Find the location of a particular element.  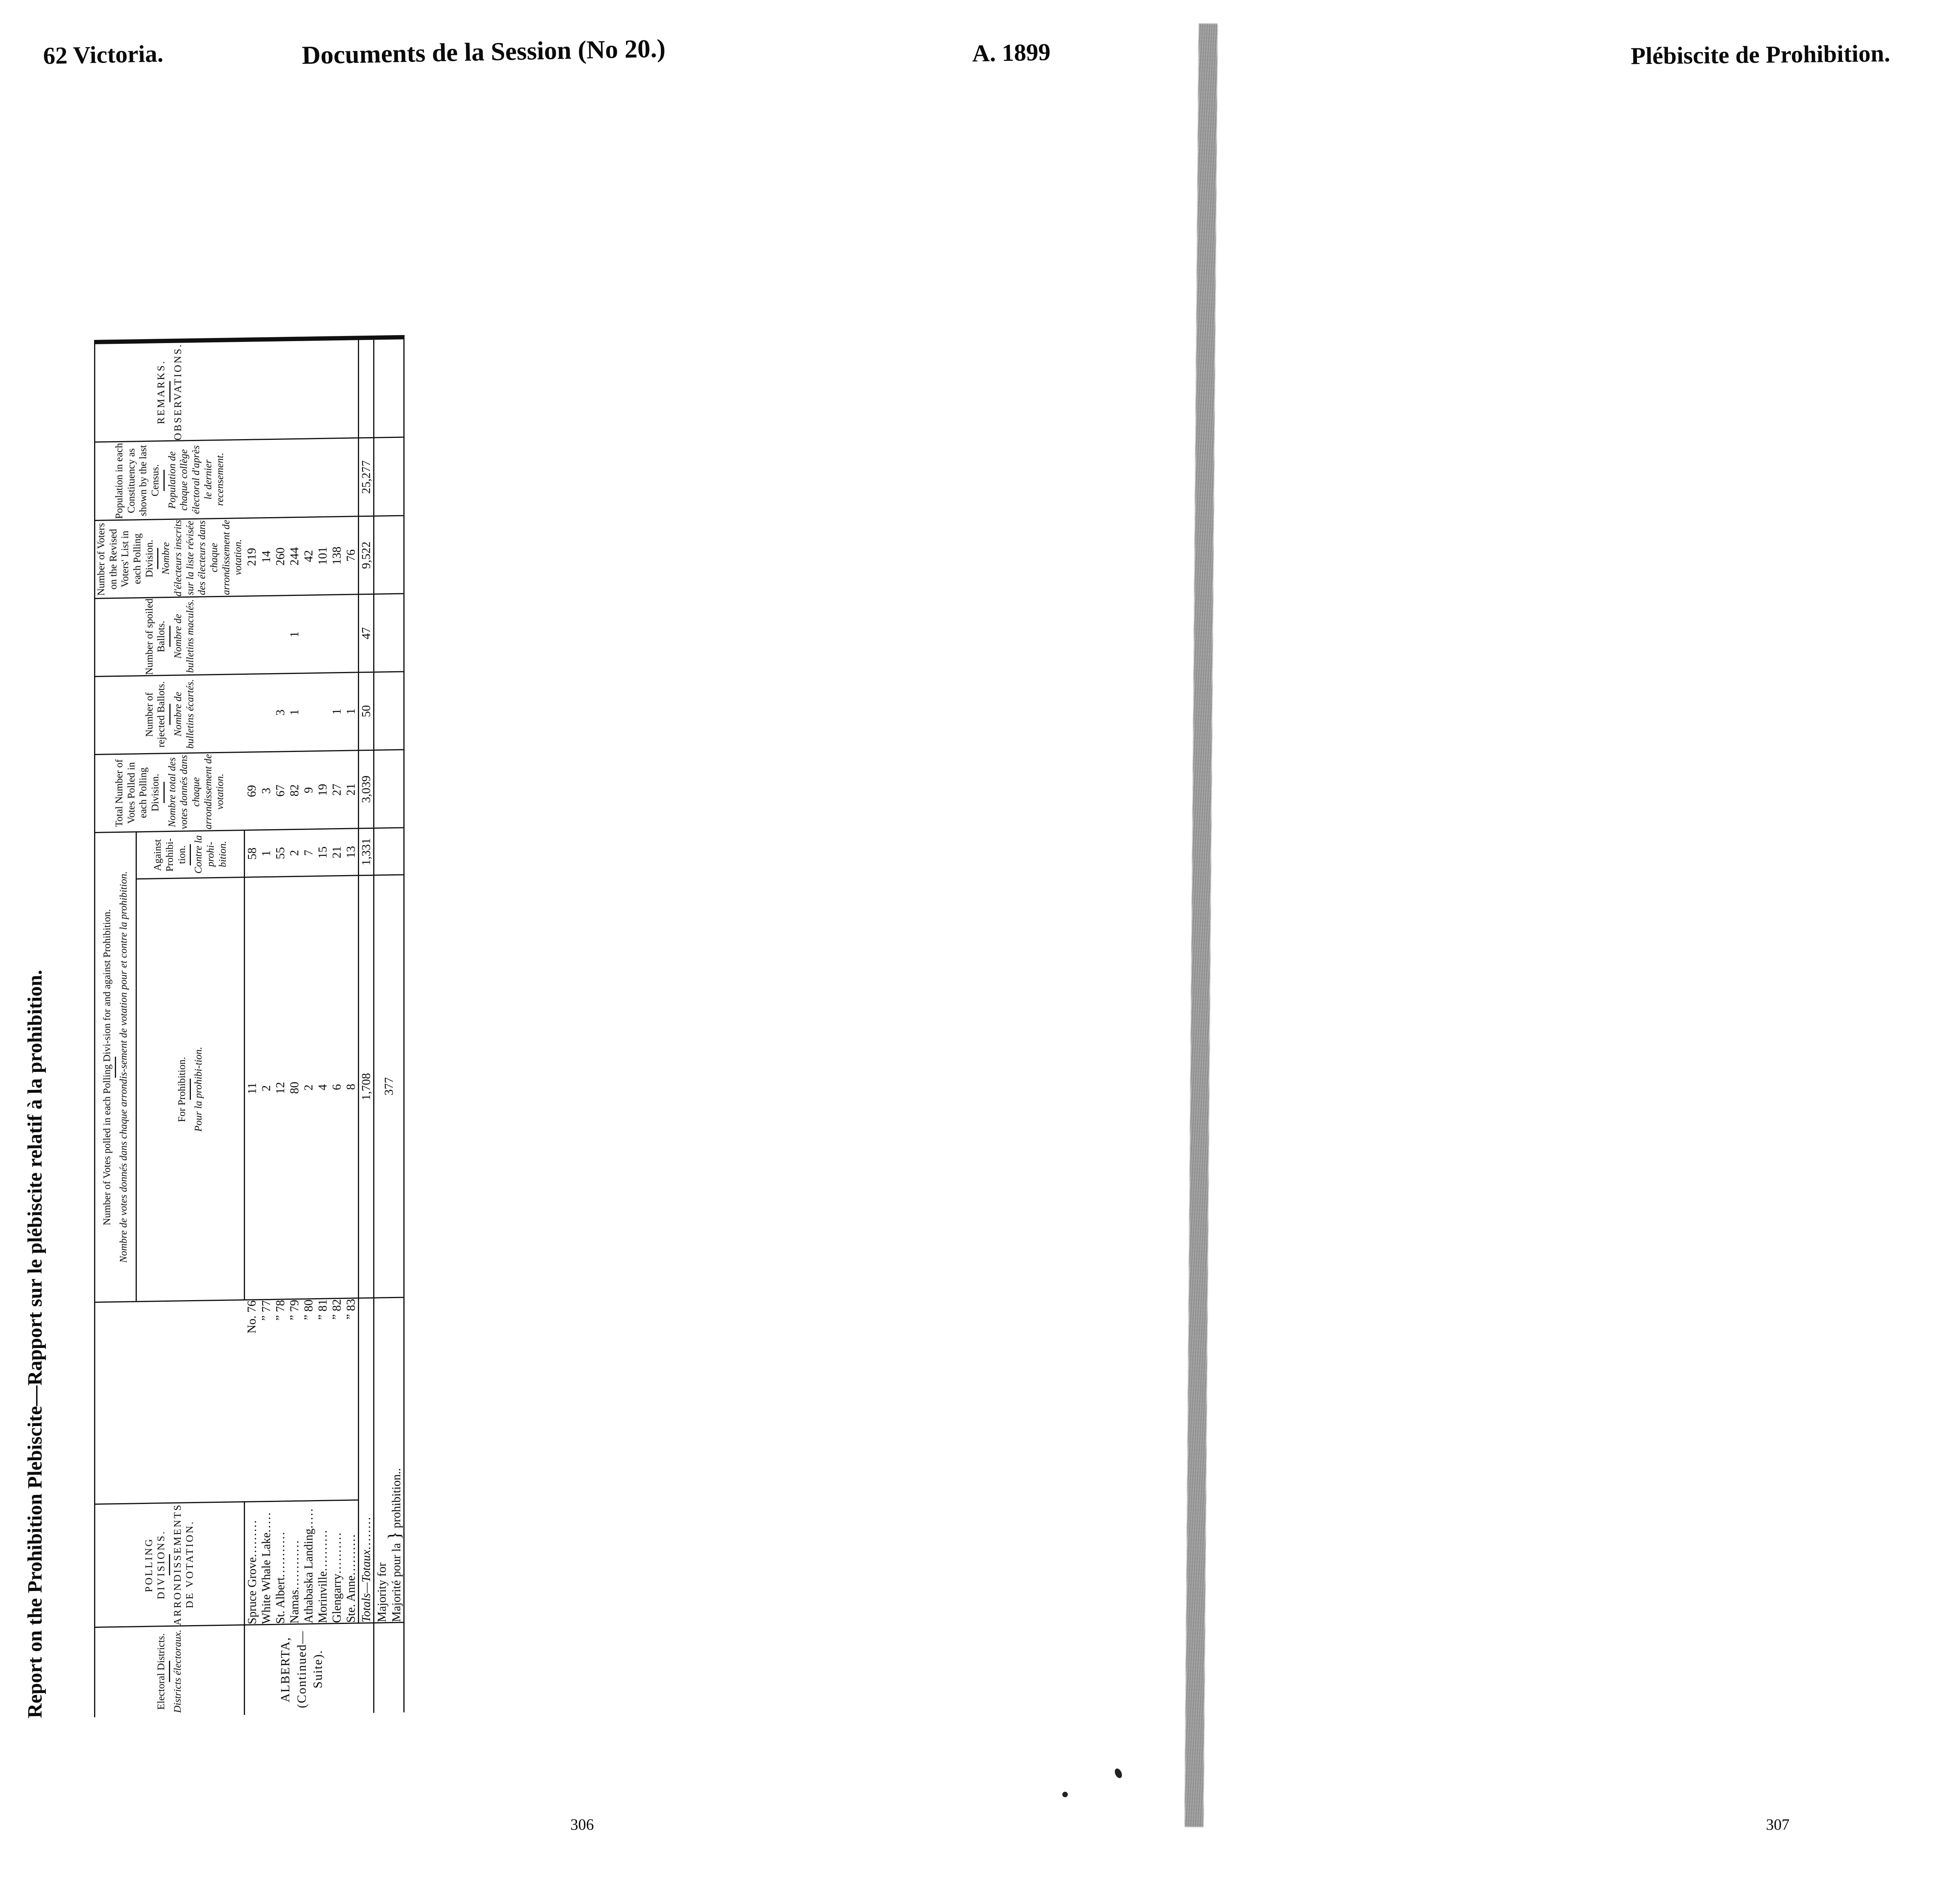

totals-revised: 9,522 is located at coordinates (366, 555).